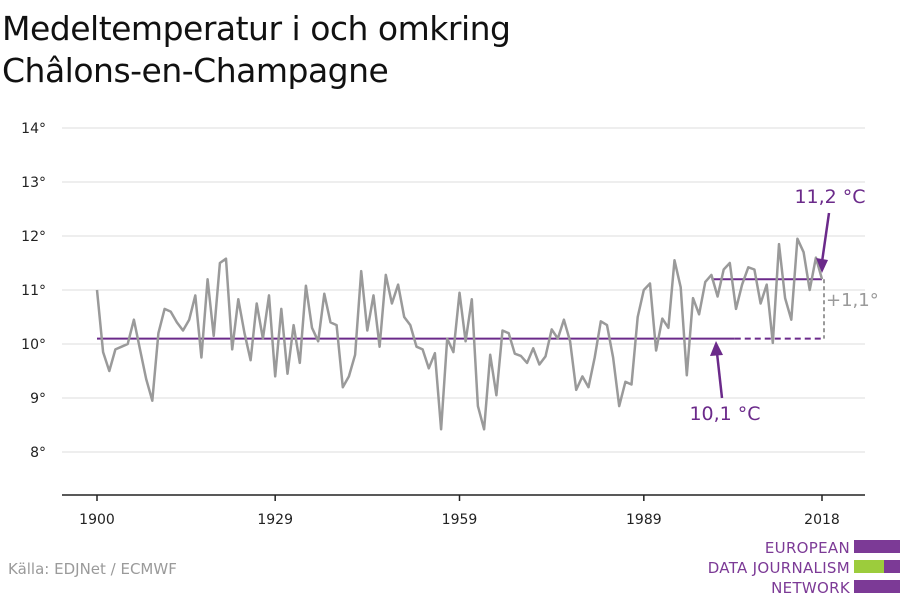  What do you see at coordinates (97, 520) in the screenshot?
I see `x-tick-label: 1900` at bounding box center [97, 520].